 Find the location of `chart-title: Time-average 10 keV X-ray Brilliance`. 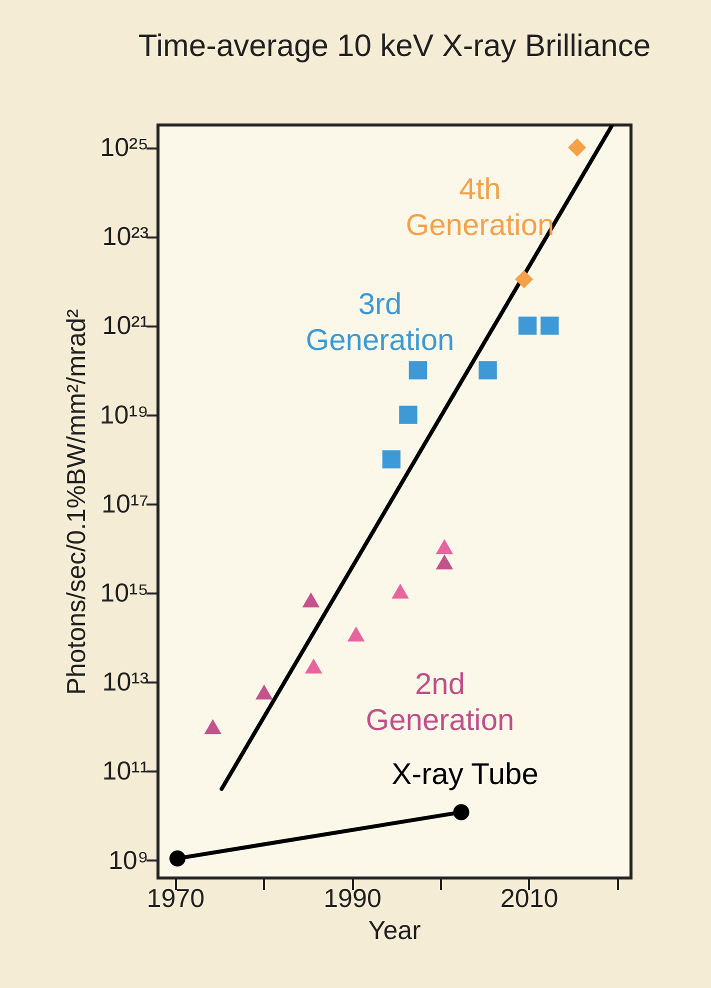

chart-title: Time-average 10 keV X-ray Brilliance is located at coordinates (394, 45).